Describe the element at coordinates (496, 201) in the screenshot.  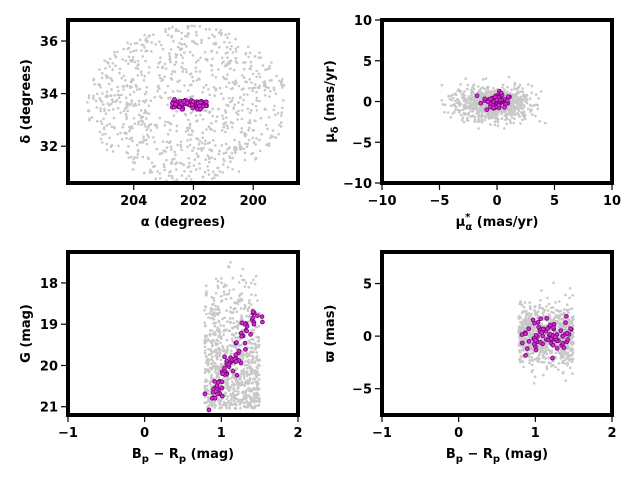
I see `x-tick-label: 0` at that location.